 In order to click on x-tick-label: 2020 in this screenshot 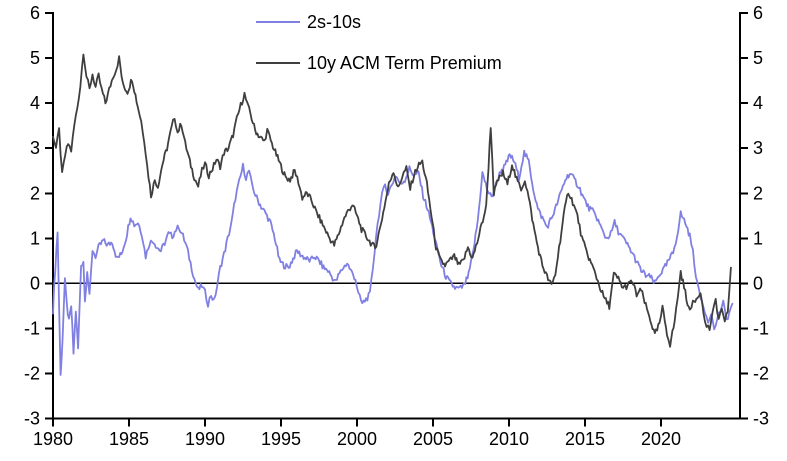, I will do `click(661, 439)`.